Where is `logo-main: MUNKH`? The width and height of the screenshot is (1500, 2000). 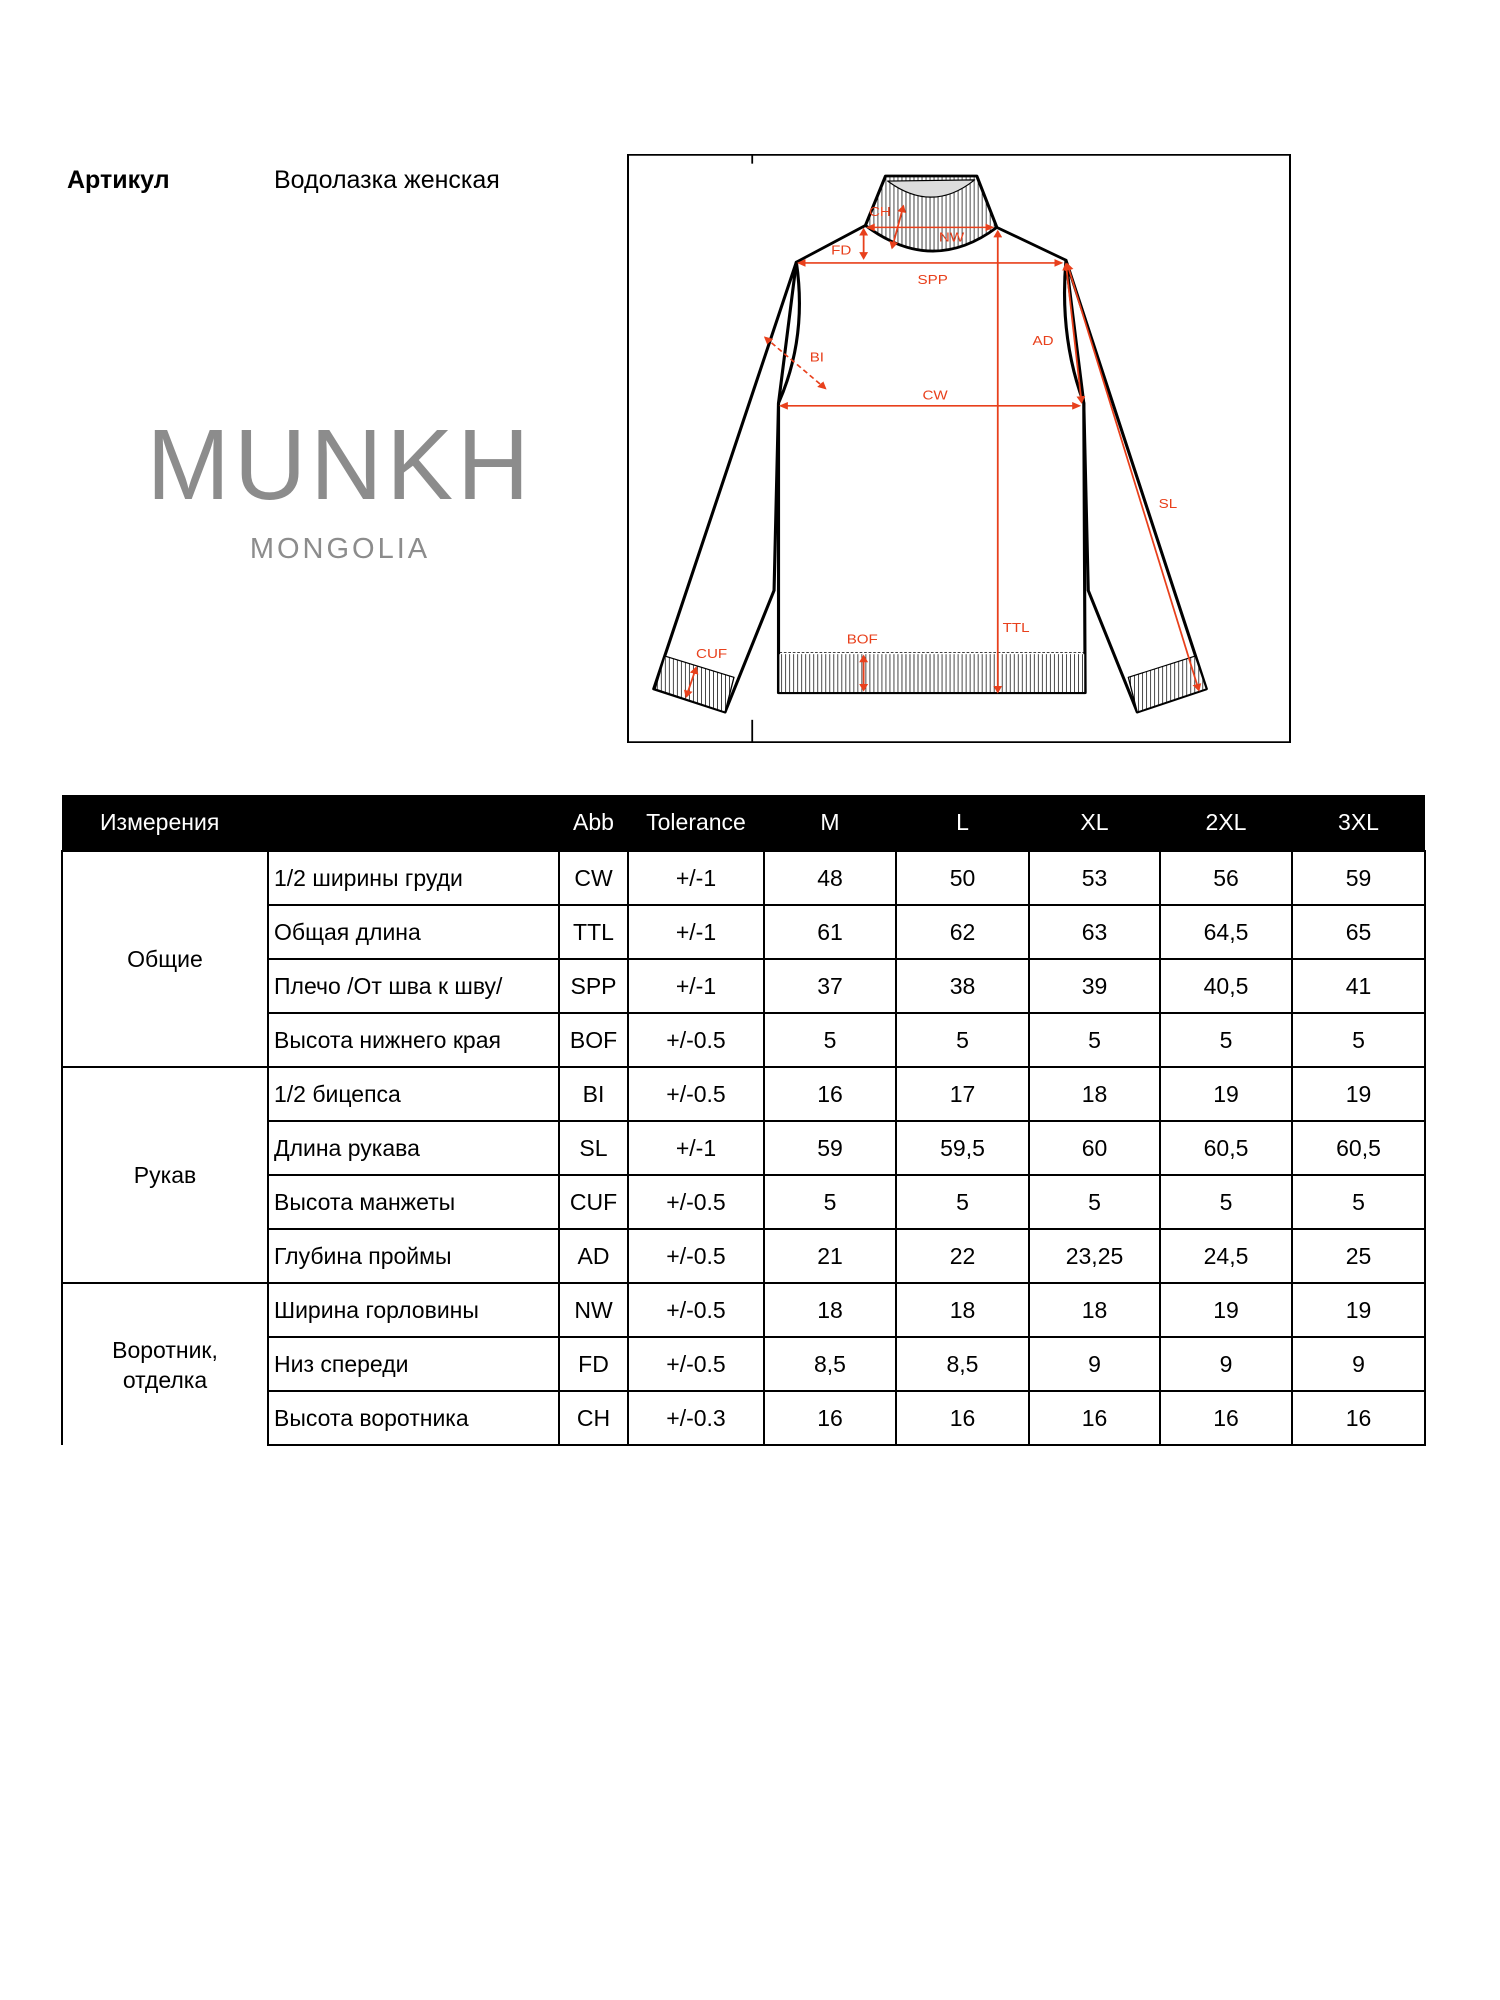
logo-main: MUNKH is located at coordinates (340, 465).